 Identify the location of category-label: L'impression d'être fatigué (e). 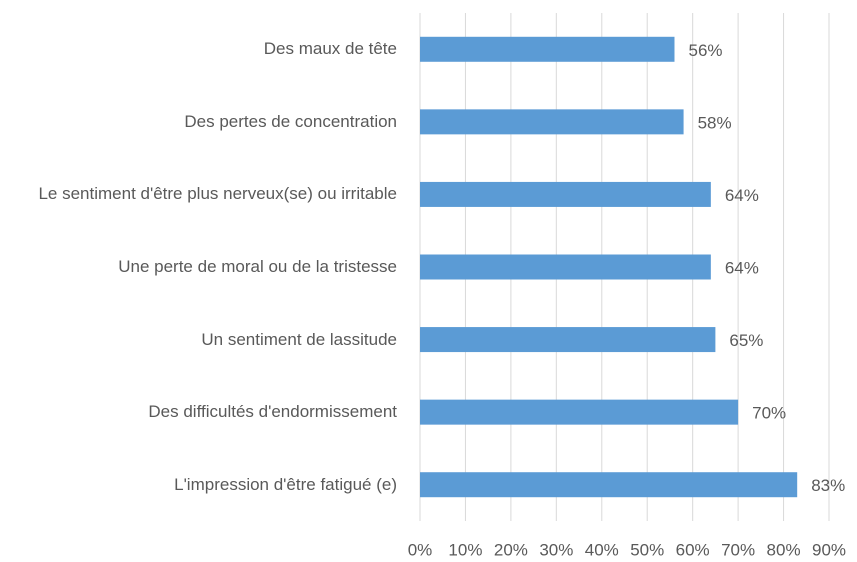
(285, 485).